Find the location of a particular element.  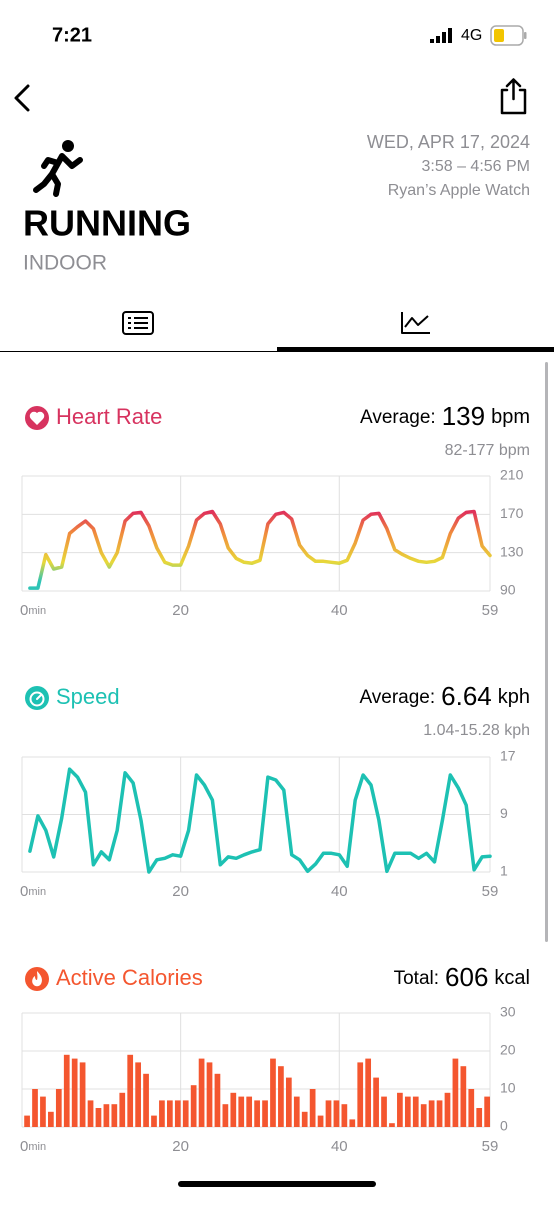

summary-label: Average: is located at coordinates (397, 697).